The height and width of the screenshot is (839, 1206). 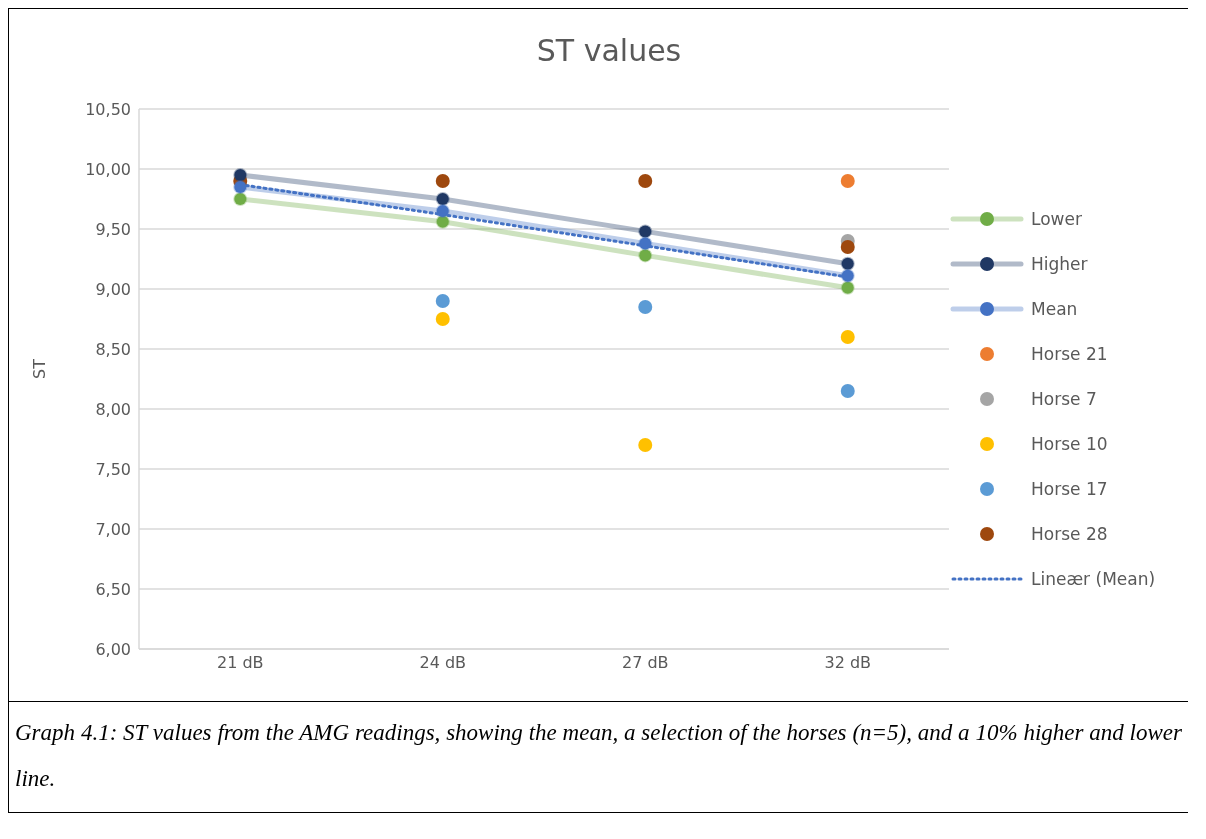 What do you see at coordinates (1069, 534) in the screenshot?
I see `legend-label: Horse 28` at bounding box center [1069, 534].